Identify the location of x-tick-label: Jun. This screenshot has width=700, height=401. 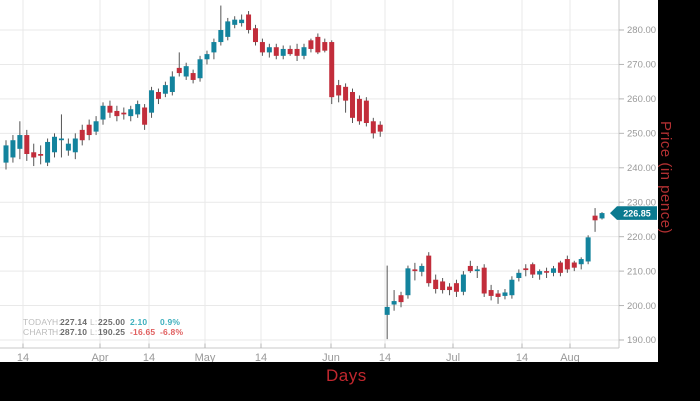
(331, 357).